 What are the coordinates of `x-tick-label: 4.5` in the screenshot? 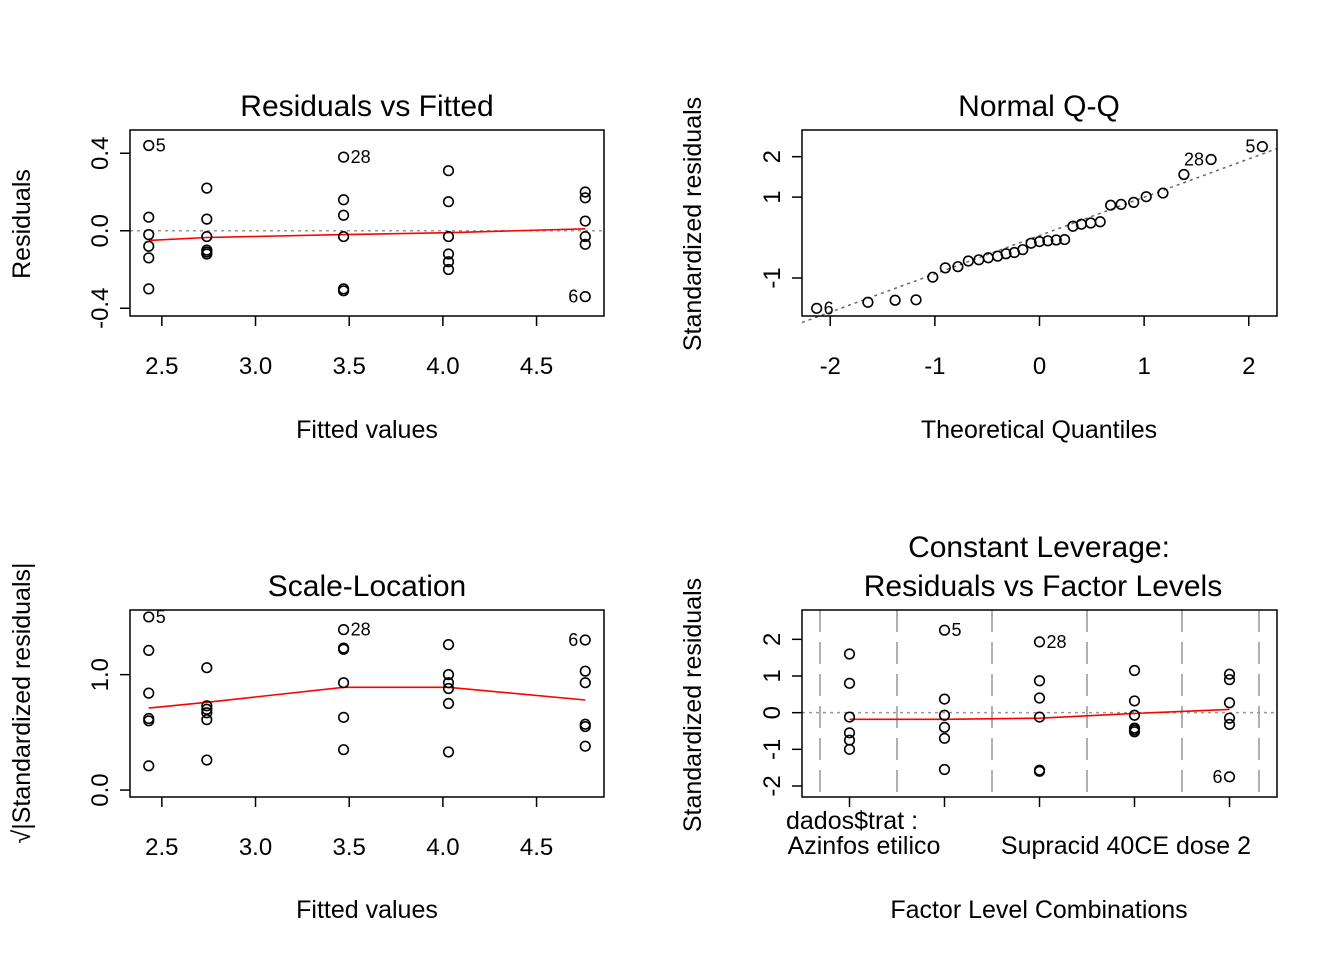 It's located at (536, 847).